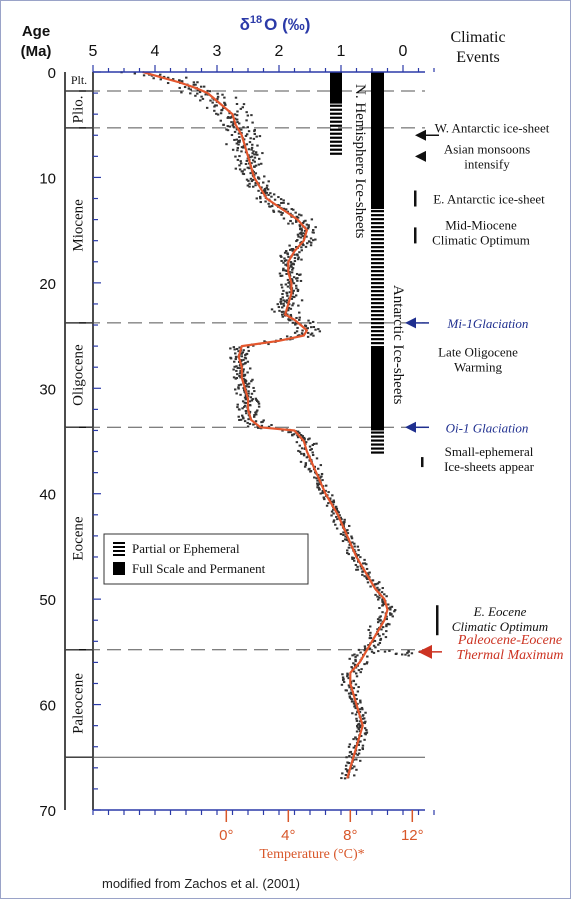 The width and height of the screenshot is (571, 899). I want to click on ma-axis-title: (Ma), so click(36, 51).